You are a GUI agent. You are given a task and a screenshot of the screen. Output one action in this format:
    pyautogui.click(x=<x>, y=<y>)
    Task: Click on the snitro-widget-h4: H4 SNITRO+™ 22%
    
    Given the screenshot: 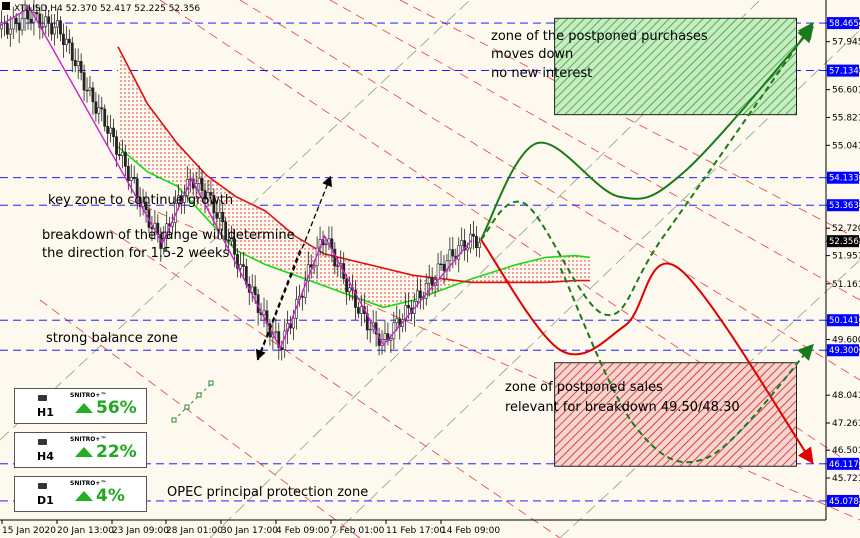 What is the action you would take?
    pyautogui.click(x=80, y=450)
    